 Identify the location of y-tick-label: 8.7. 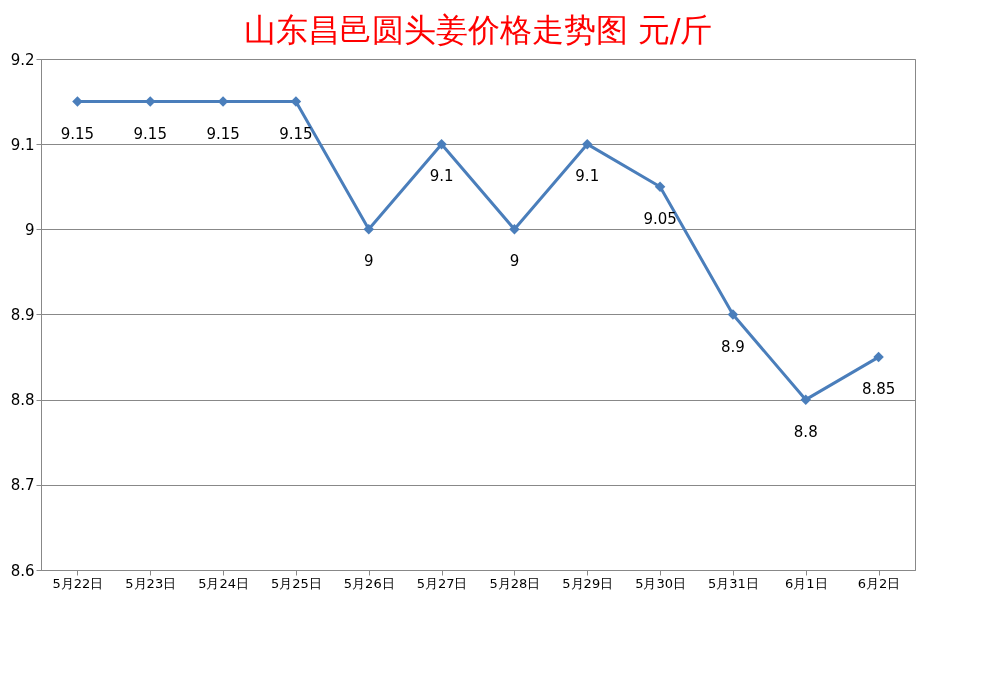
(22, 485).